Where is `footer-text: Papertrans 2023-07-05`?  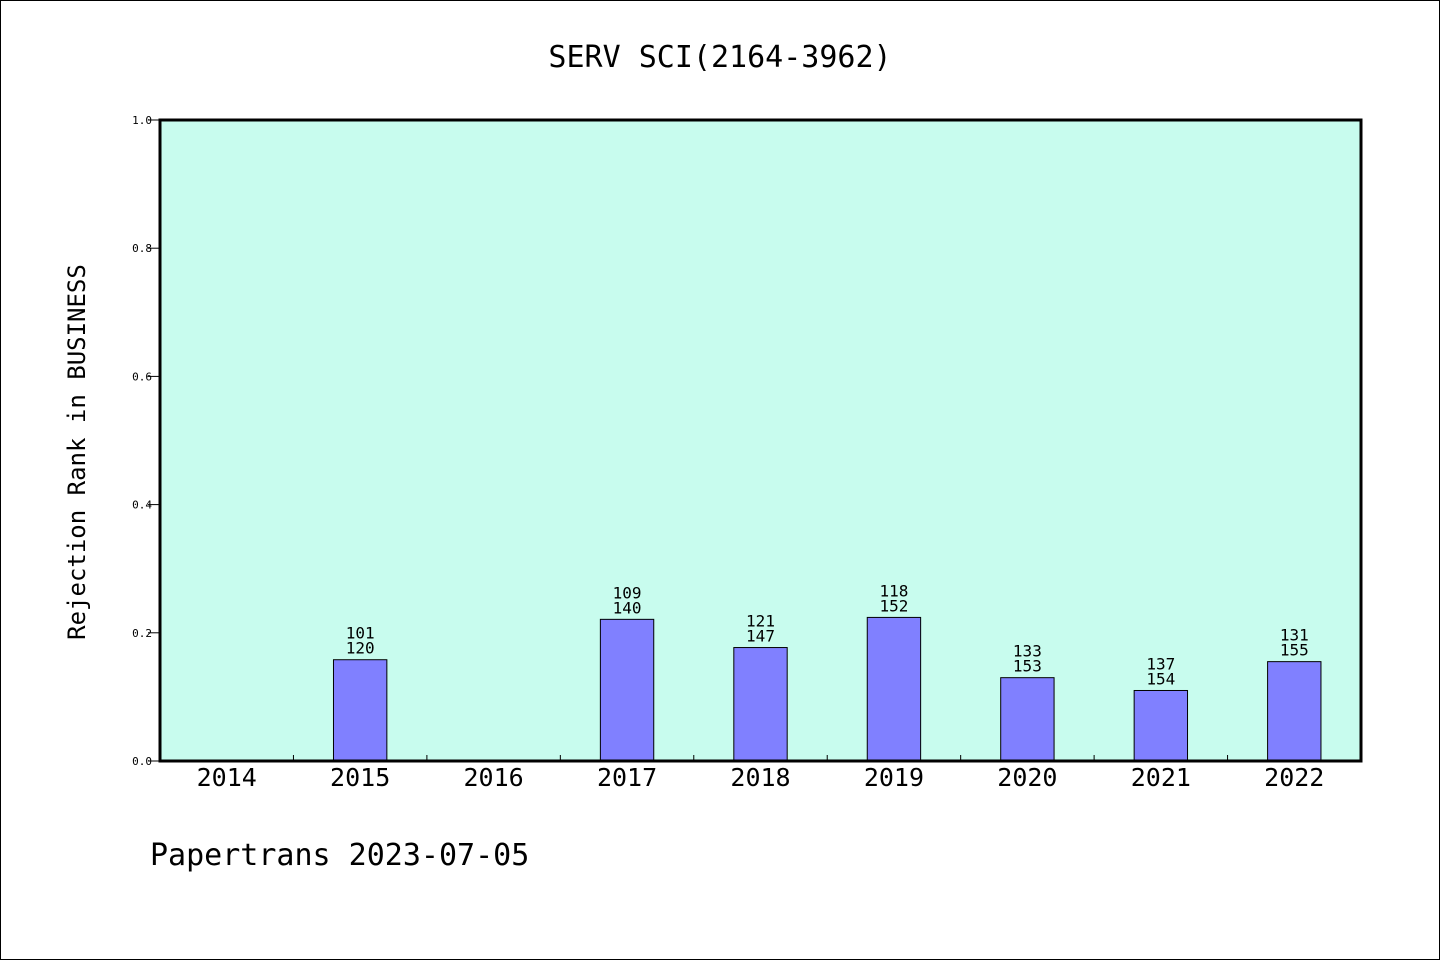 footer-text: Papertrans 2023-07-05 is located at coordinates (339, 855).